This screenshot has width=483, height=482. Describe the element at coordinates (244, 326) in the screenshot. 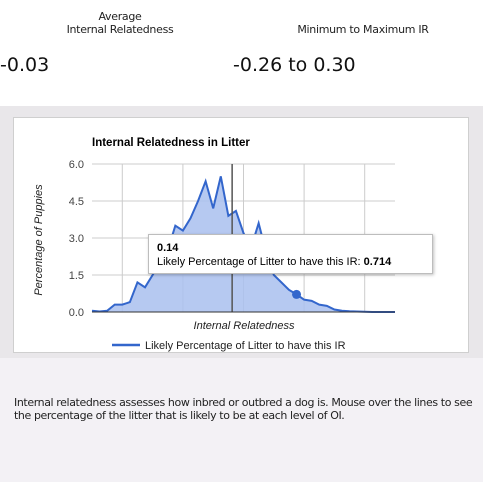

I see `x-axis-label: Internal Relatedness` at that location.